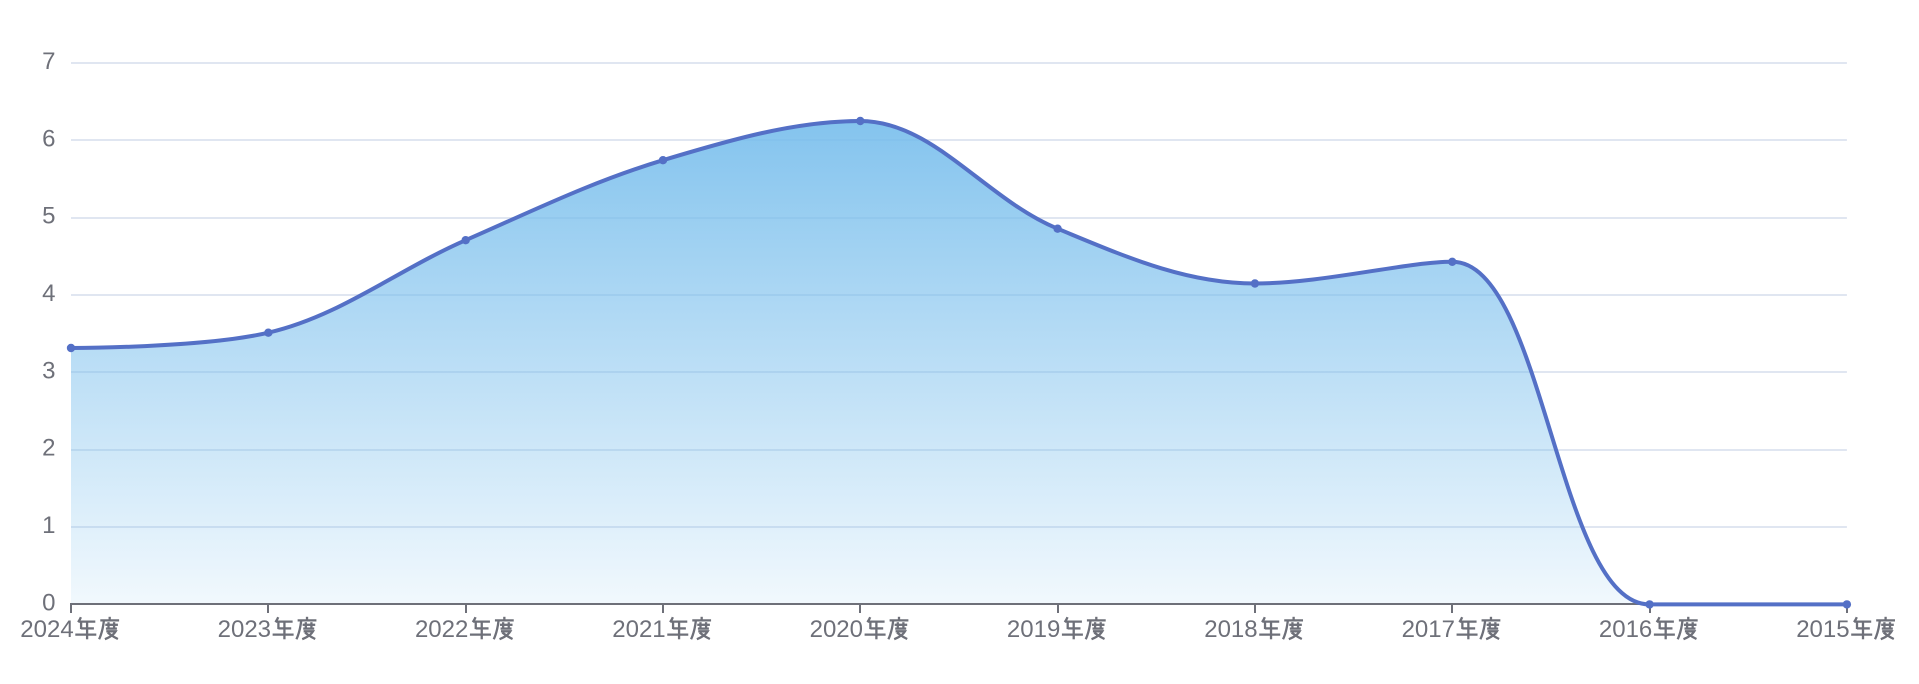 This screenshot has width=1919, height=684. Describe the element at coordinates (1822, 629) in the screenshot. I see `svg-text: 2015` at that location.